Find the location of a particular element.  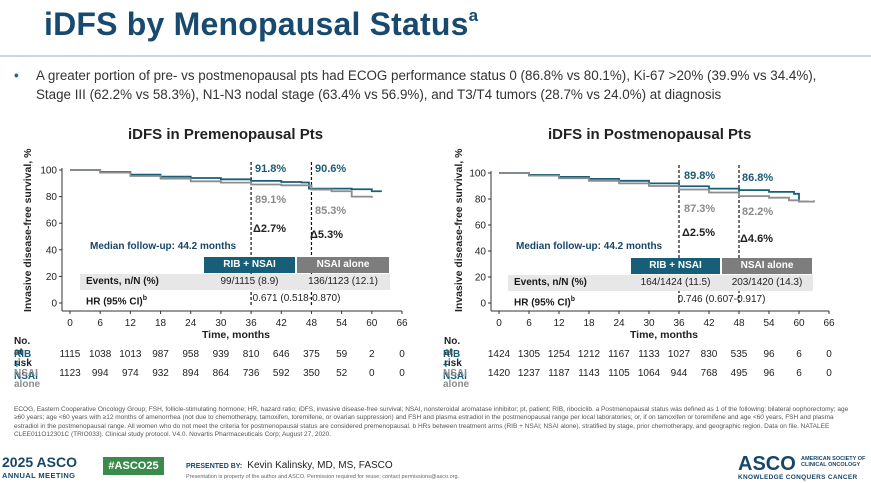

x-tick-label: 66 is located at coordinates (402, 323).